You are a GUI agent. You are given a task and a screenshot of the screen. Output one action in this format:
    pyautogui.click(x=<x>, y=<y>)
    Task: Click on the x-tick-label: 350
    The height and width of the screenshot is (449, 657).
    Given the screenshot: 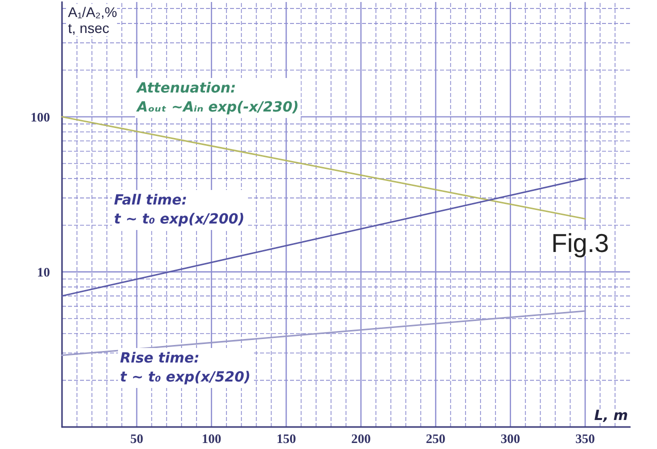 What is the action you would take?
    pyautogui.click(x=585, y=438)
    